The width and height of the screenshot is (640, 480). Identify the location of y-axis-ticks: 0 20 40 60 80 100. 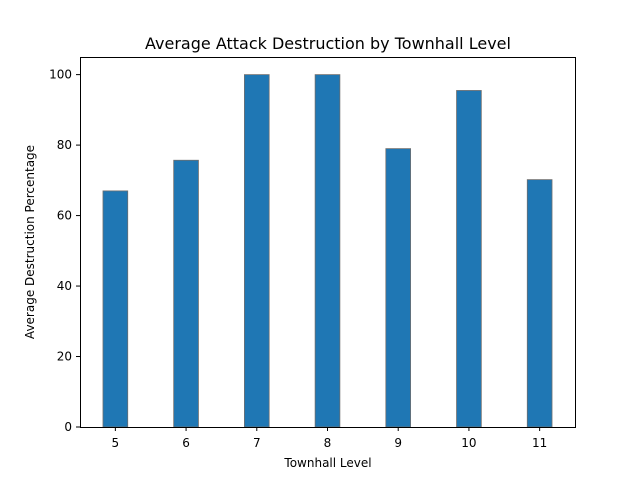
(64, 251).